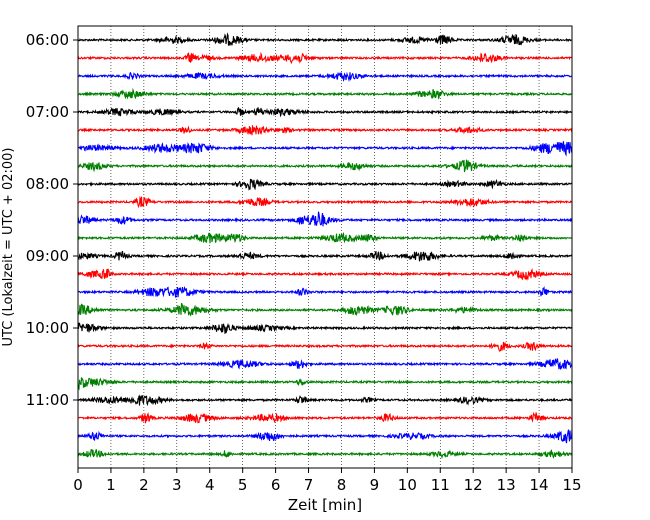 The height and width of the screenshot is (520, 650). What do you see at coordinates (78, 485) in the screenshot?
I see `x-tick-label: 0` at bounding box center [78, 485].